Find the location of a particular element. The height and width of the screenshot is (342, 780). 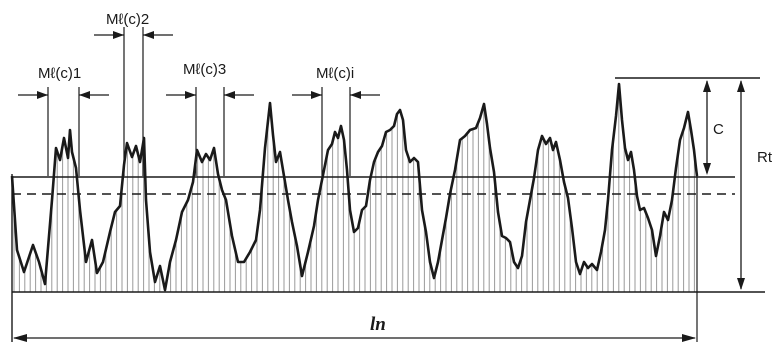

c-dimension is located at coordinates (707, 127).